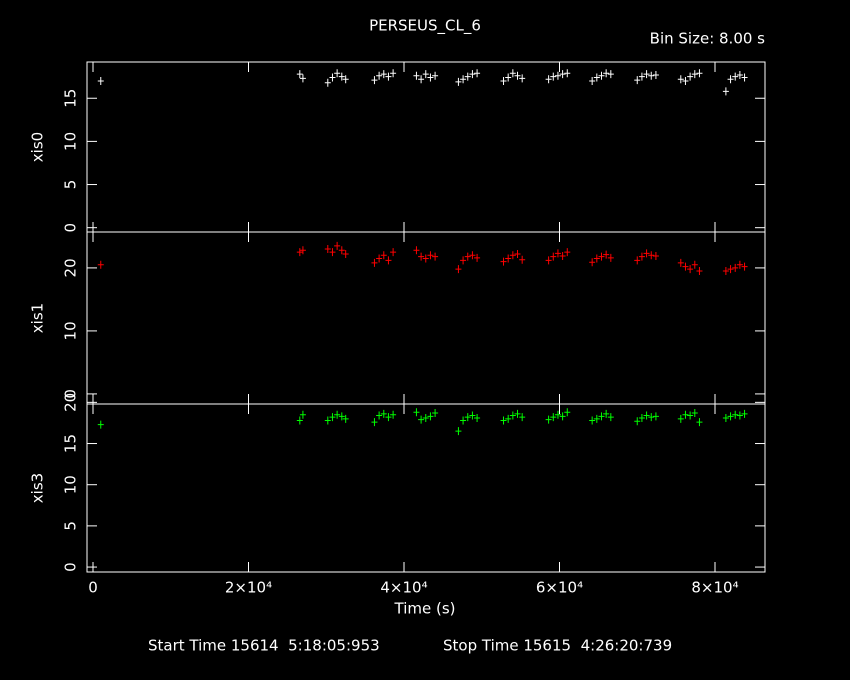  Describe the element at coordinates (557, 646) in the screenshot. I see `stop-time: Stop Time 15615 4:26:20:739` at that location.